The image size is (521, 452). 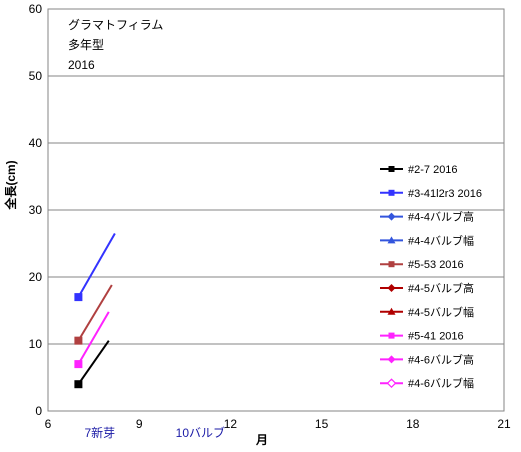 I want to click on x-axis-label: 月, so click(x=261, y=440).